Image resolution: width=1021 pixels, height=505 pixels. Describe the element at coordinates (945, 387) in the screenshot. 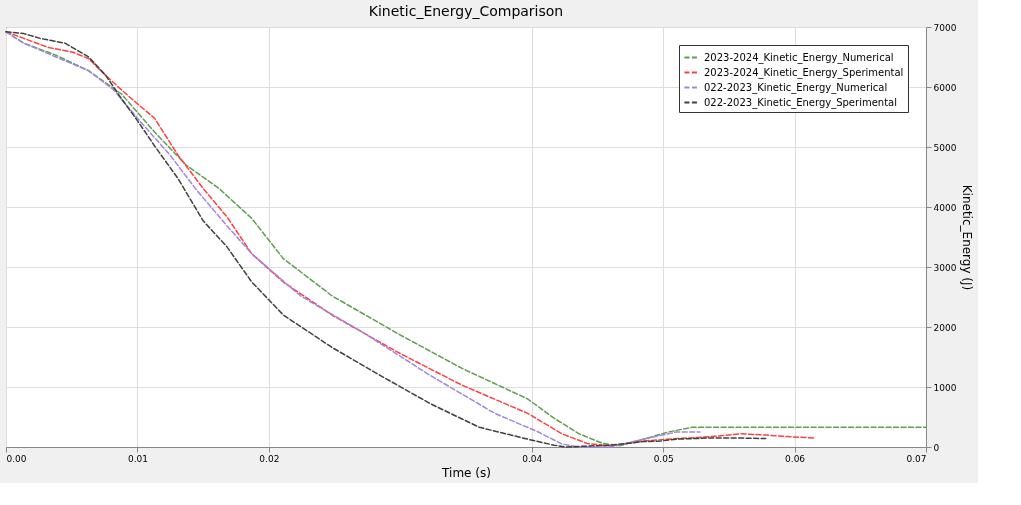

I see `y-tick-label: 1000` at that location.